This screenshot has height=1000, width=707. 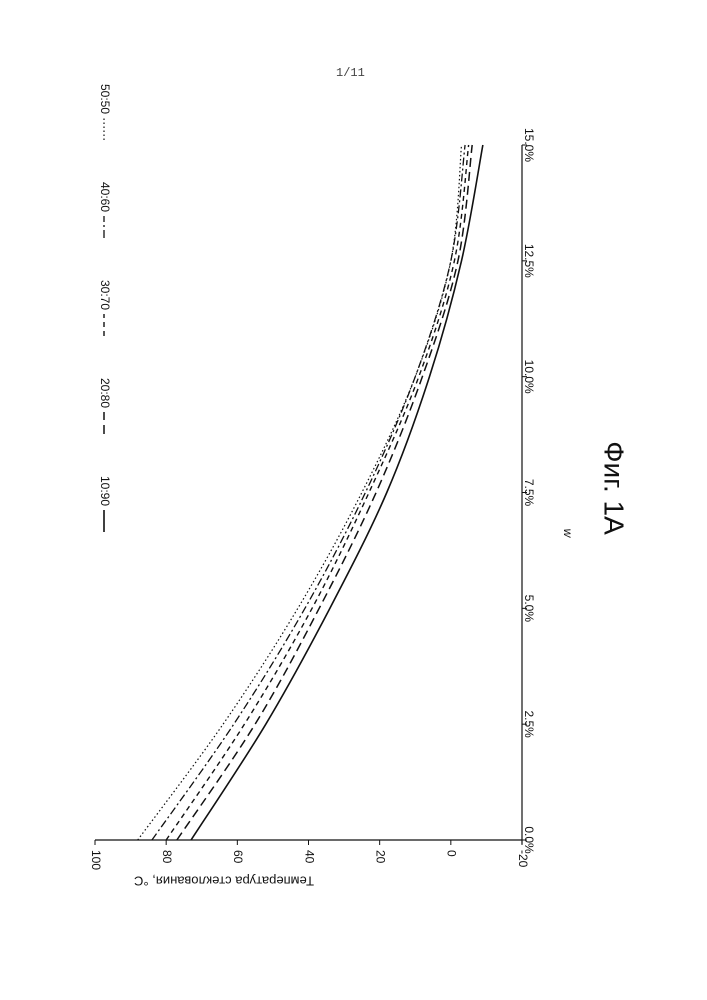 What do you see at coordinates (568, 534) in the screenshot?
I see `x-axis-title: w` at bounding box center [568, 534].